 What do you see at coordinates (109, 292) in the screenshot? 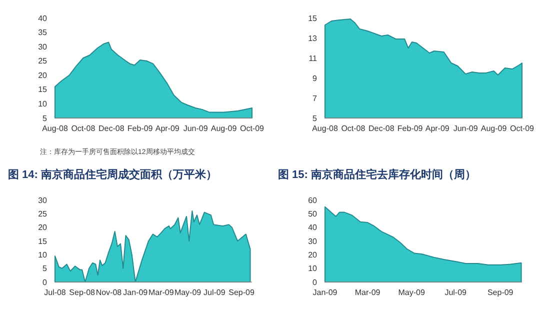
I see `x-tick-label: Nov-08` at bounding box center [109, 292].